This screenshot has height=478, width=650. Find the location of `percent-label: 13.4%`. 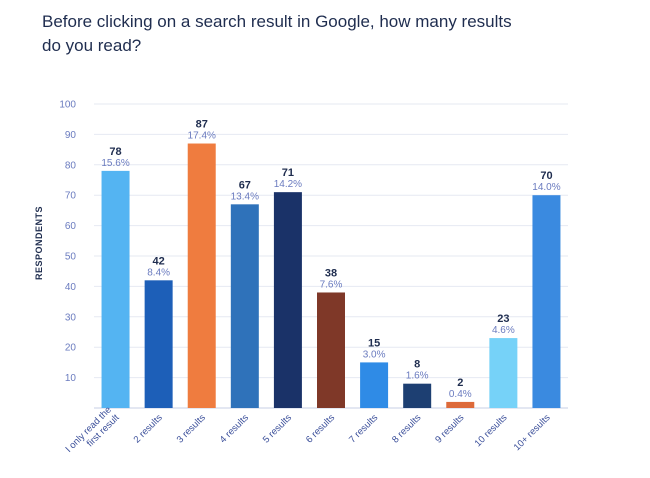

percent-label: 13.4% is located at coordinates (245, 196).